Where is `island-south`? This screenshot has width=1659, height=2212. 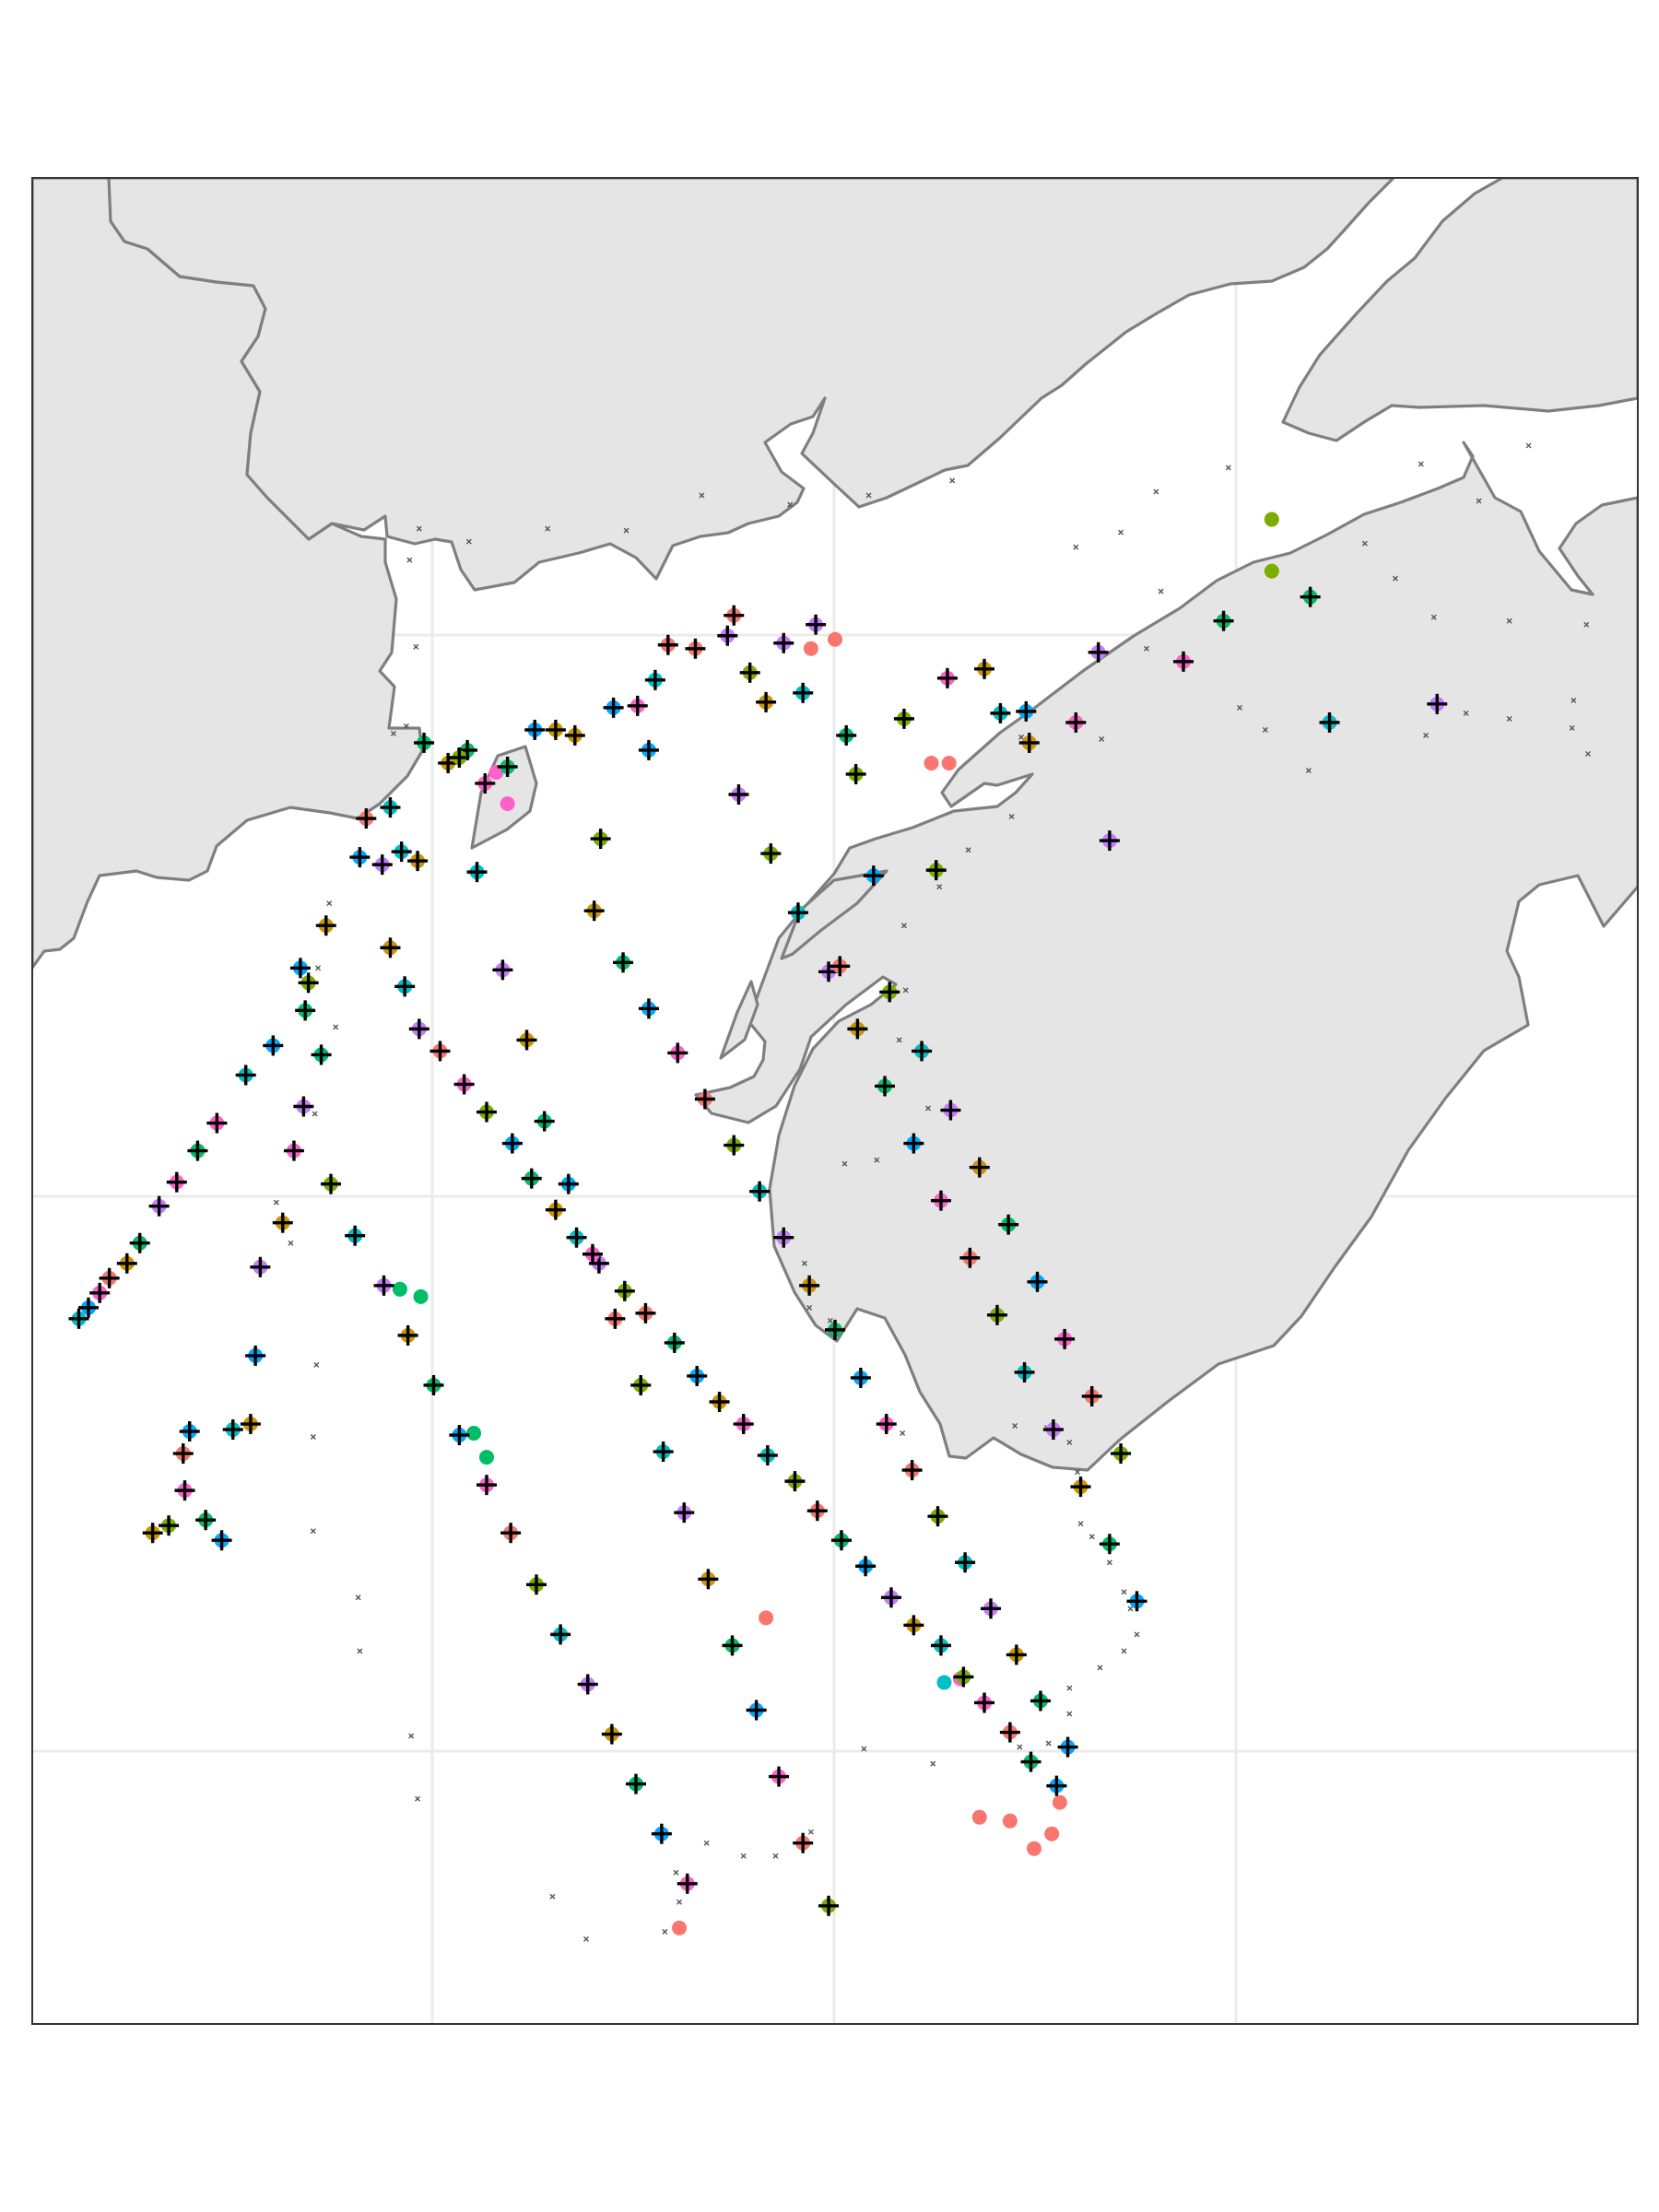
island-south is located at coordinates (739, 1020).